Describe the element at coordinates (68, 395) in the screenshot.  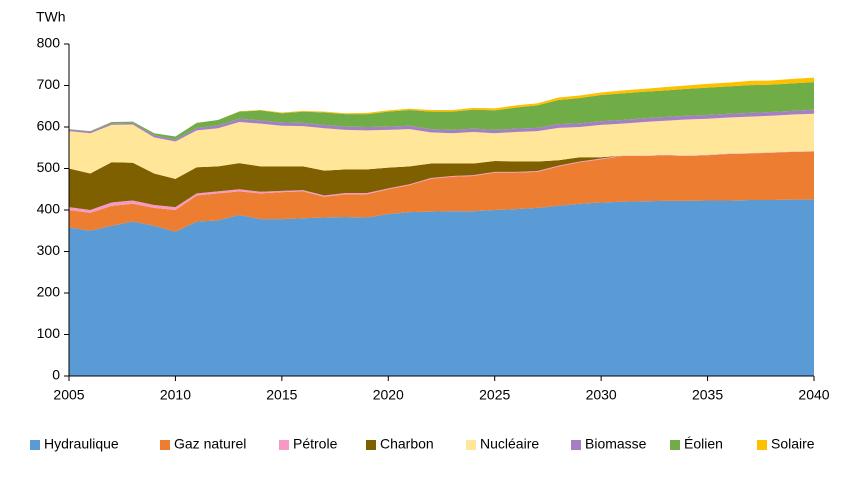
I see `x-tick-label: 2005` at that location.